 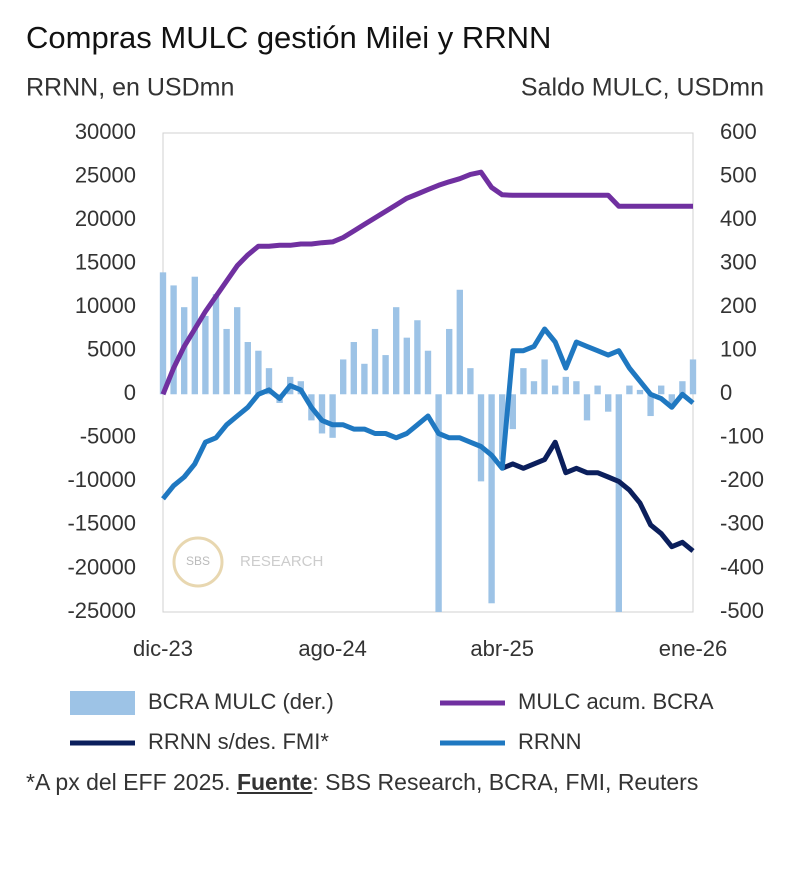 What do you see at coordinates (238, 741) in the screenshot?
I see `legend-label: RRNN s/des. FMI*` at bounding box center [238, 741].